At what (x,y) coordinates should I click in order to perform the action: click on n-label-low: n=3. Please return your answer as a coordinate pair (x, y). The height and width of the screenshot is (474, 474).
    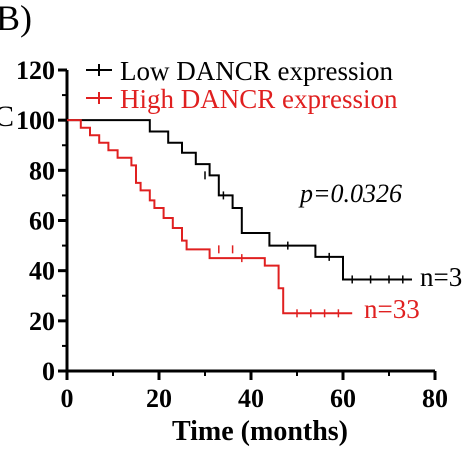
    Looking at the image, I should click on (441, 277).